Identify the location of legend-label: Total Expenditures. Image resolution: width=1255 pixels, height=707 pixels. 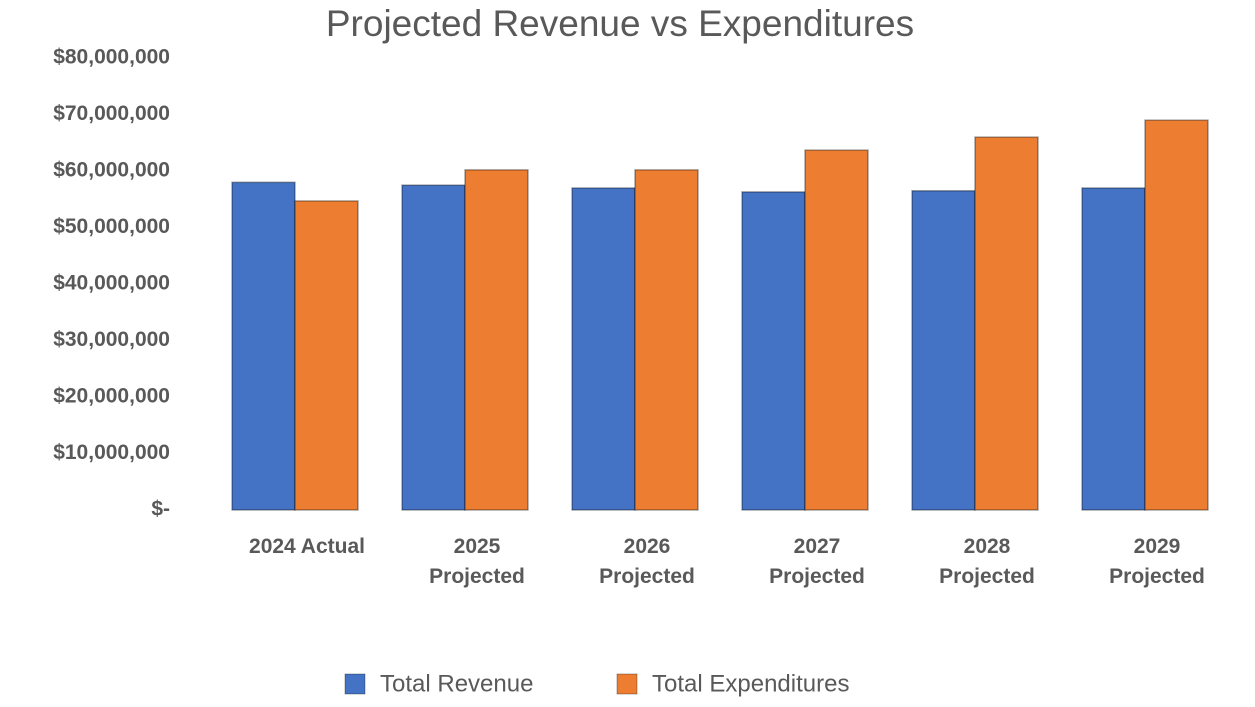
(750, 683).